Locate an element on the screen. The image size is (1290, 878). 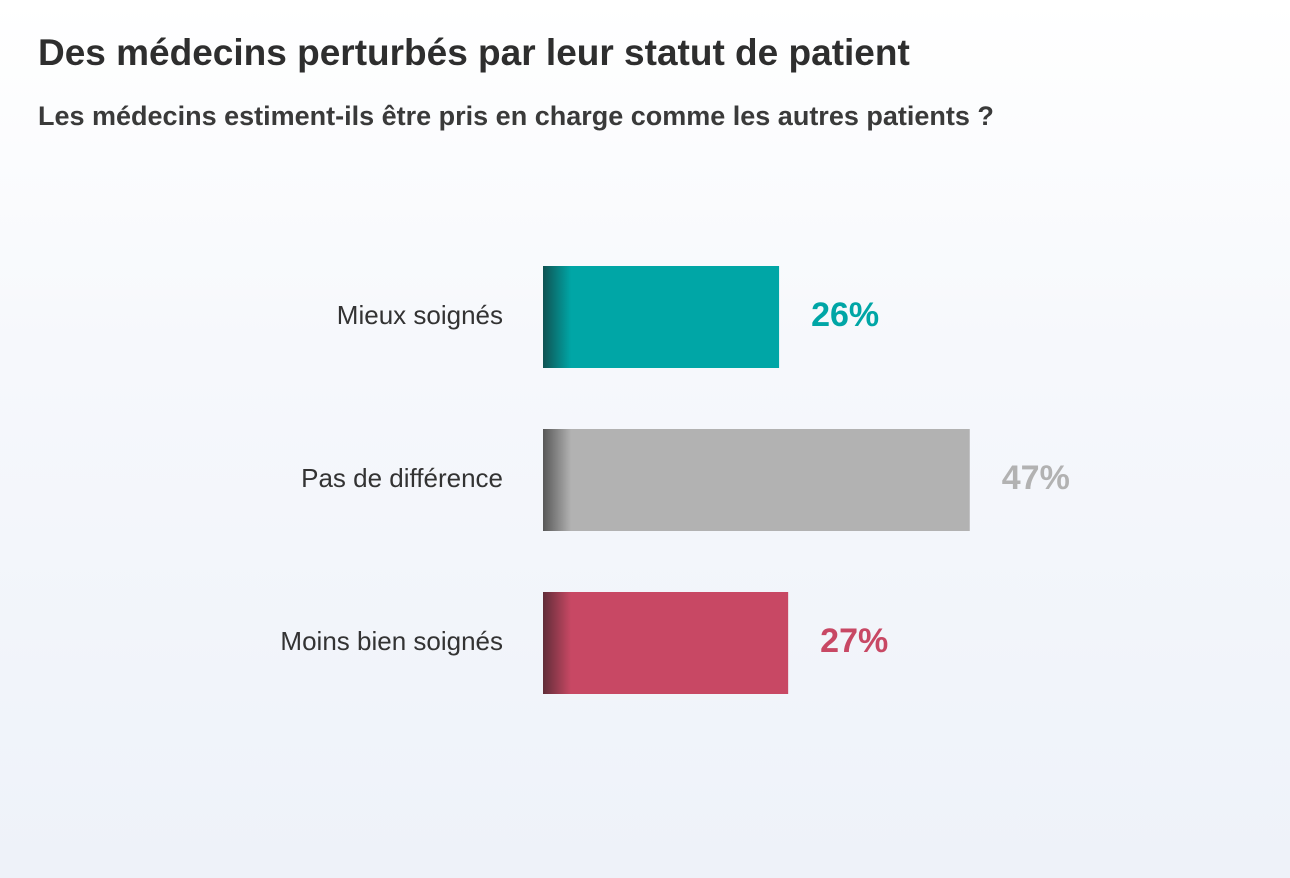
category-label: Pas de différence is located at coordinates (402, 478).